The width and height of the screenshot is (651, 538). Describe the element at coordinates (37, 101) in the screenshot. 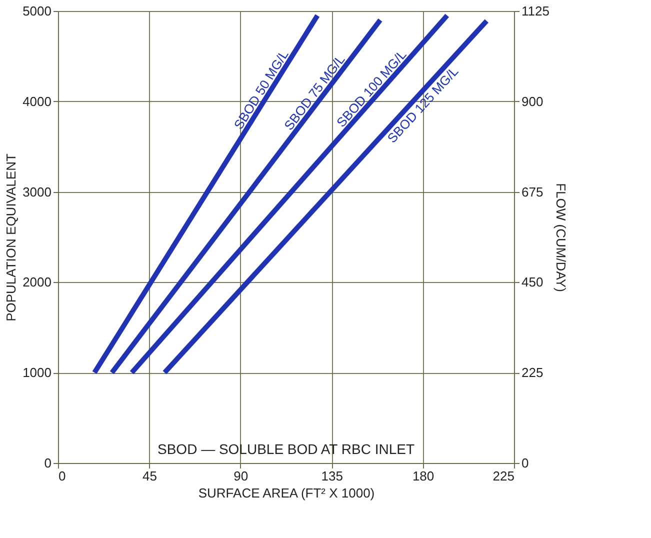

I see `y-tick-label: 4000` at that location.